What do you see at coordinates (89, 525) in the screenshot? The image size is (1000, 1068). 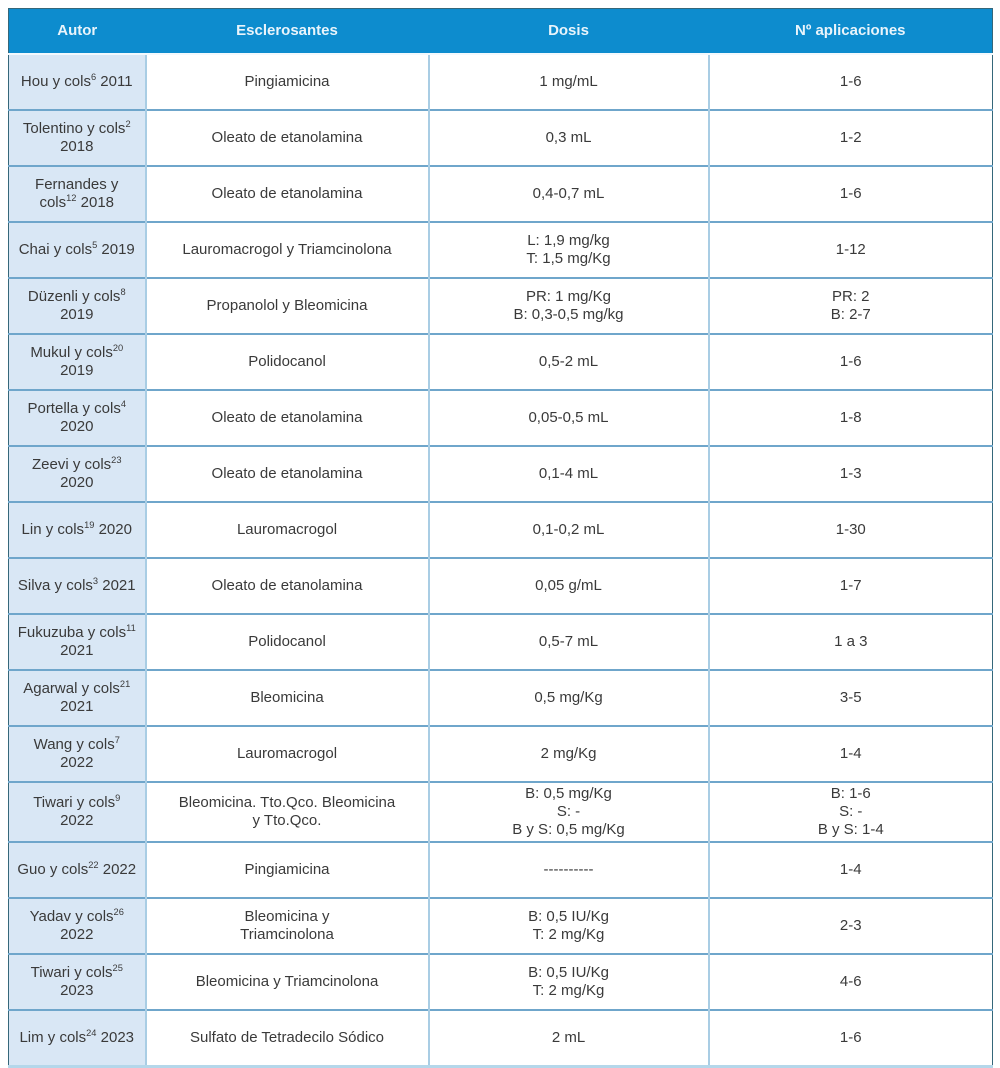 I see `reference-superscript: 19` at bounding box center [89, 525].